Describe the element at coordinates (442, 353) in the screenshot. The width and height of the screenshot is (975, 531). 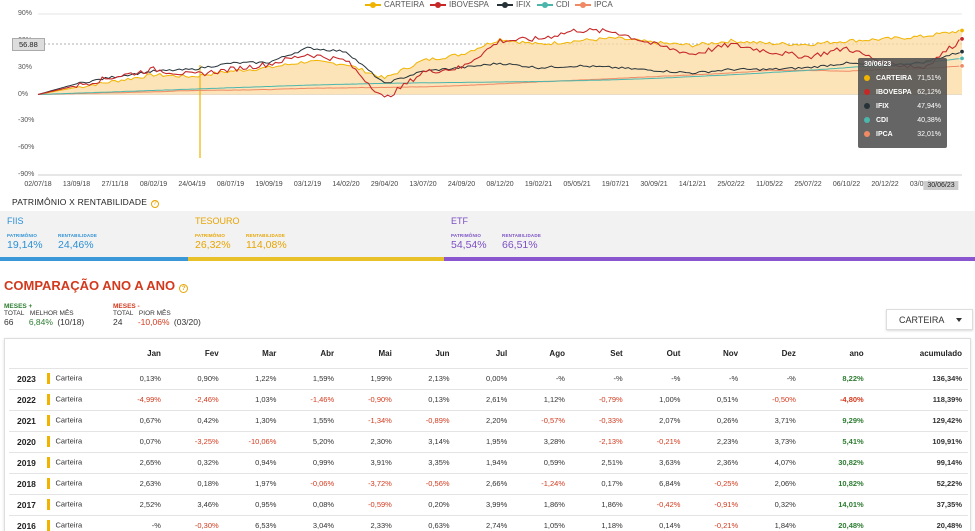
I see `column-header-jun: Jun` at that location.